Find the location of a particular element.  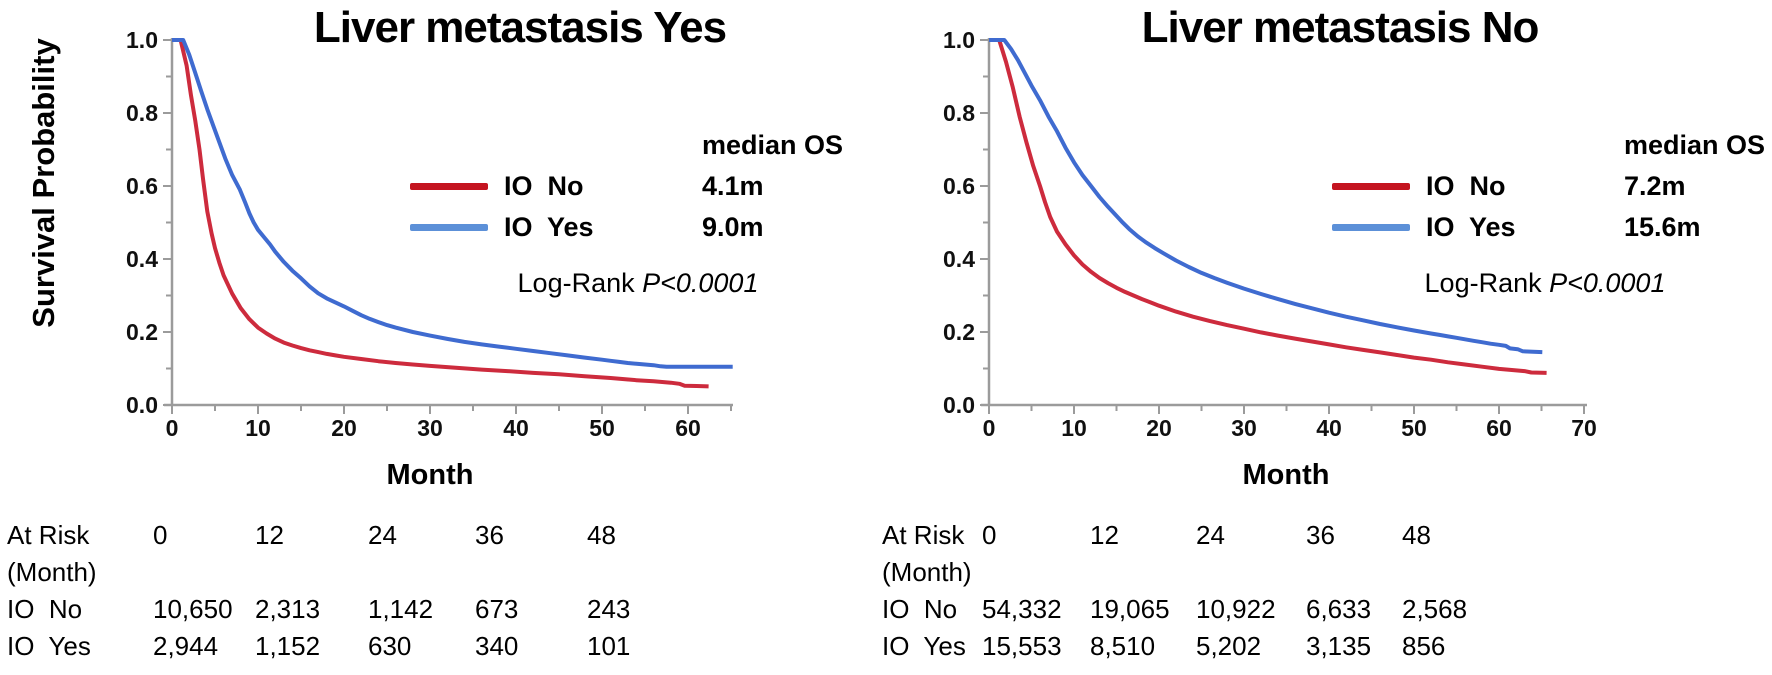

x-axis-label-left: Month is located at coordinates (430, 475).